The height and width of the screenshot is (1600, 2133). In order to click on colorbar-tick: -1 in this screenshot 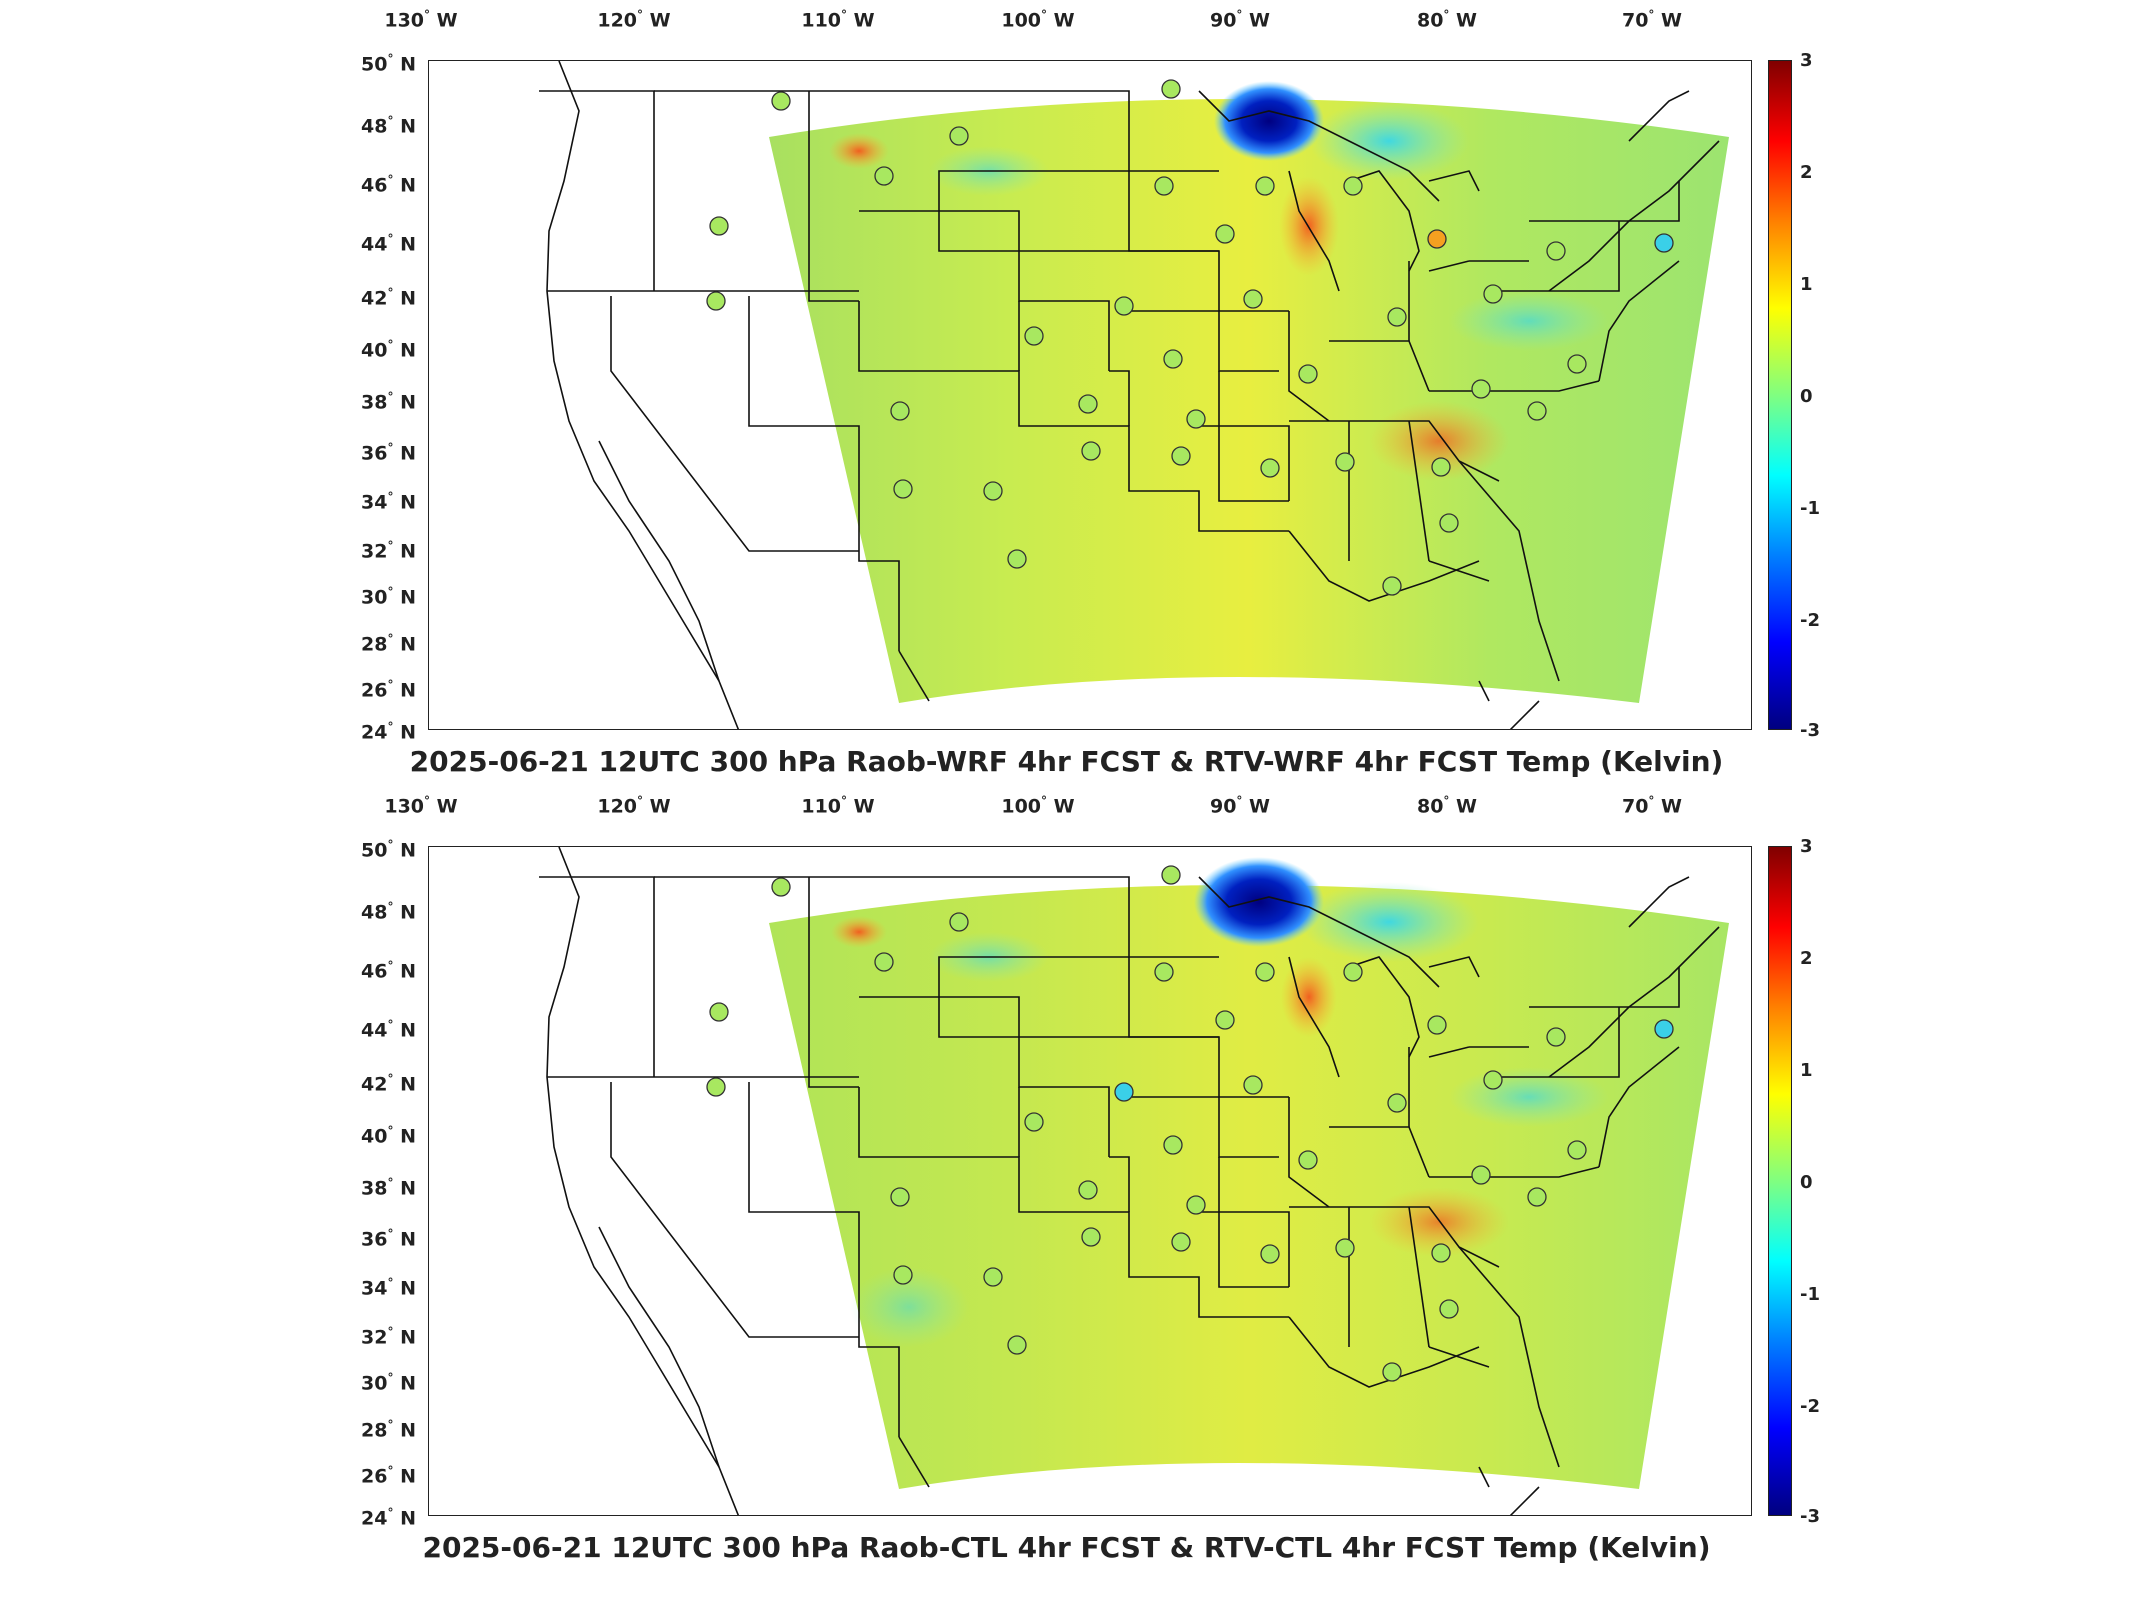, I will do `click(1810, 1294)`.